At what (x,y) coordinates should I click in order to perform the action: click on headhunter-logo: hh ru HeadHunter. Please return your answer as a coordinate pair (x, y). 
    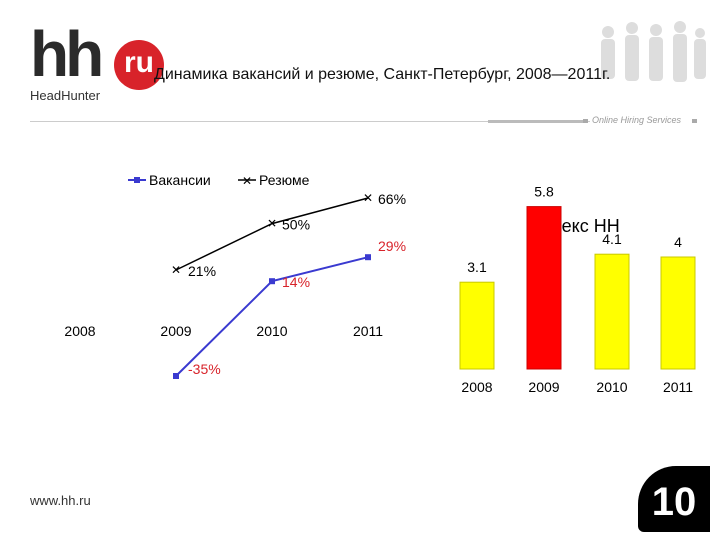
    Looking at the image, I should click on (100, 61).